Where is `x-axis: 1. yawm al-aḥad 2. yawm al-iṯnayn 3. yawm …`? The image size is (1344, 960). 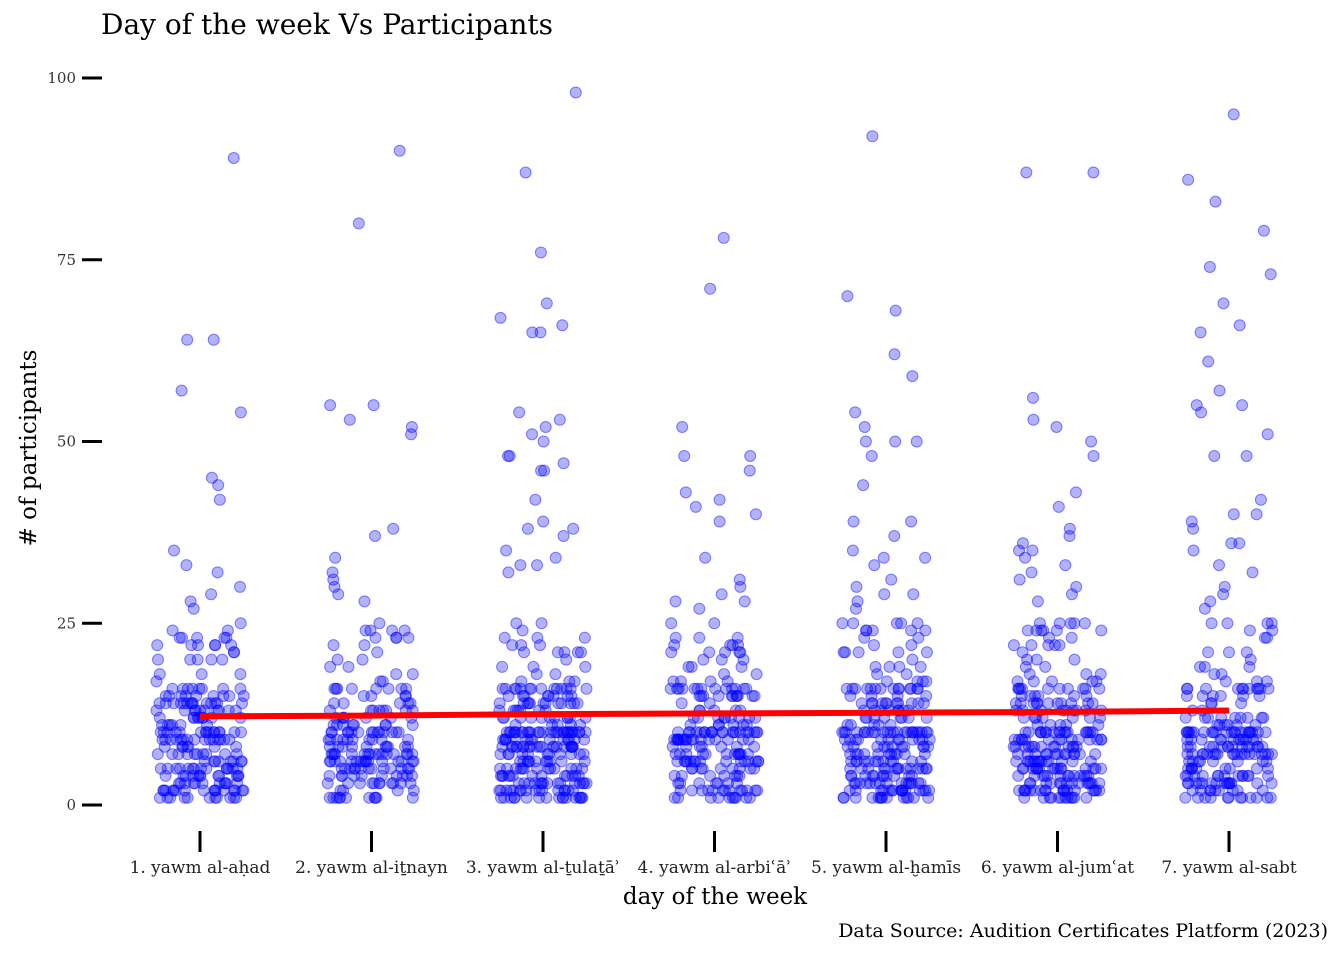 x-axis: 1. yawm al-aḥad 2. yawm al-iṯnayn 3. yawm … is located at coordinates (713, 854).